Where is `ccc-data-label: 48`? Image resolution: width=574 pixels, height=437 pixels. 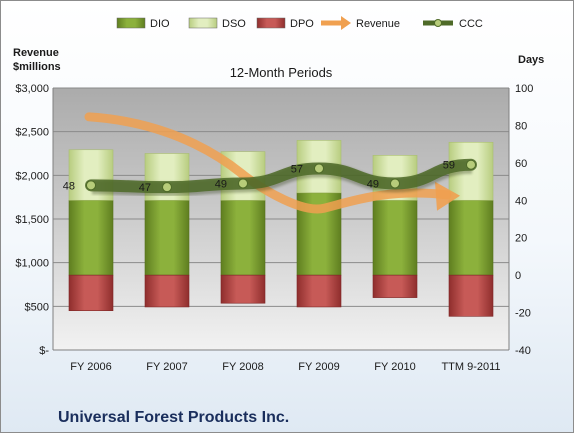 ccc-data-label: 48 is located at coordinates (69, 186).